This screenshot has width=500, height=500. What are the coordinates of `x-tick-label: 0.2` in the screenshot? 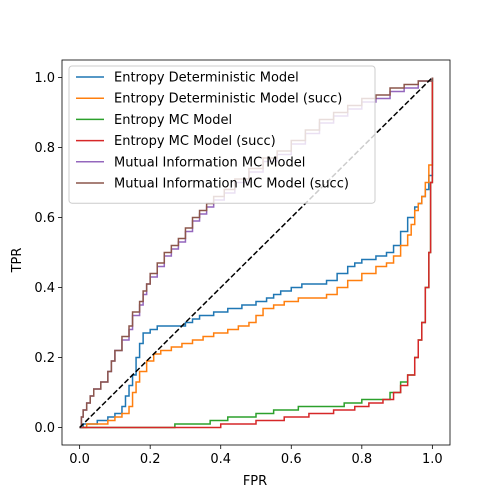 It's located at (150, 459).